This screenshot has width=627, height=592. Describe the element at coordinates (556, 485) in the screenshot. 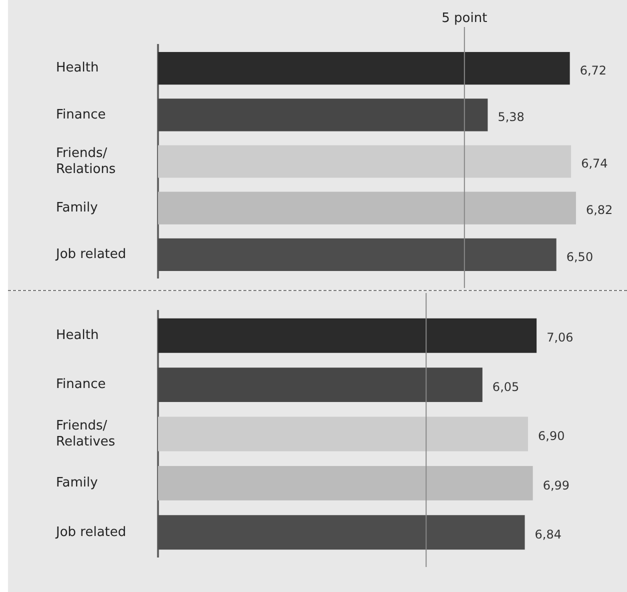

I see `data-label: 6,99` at that location.